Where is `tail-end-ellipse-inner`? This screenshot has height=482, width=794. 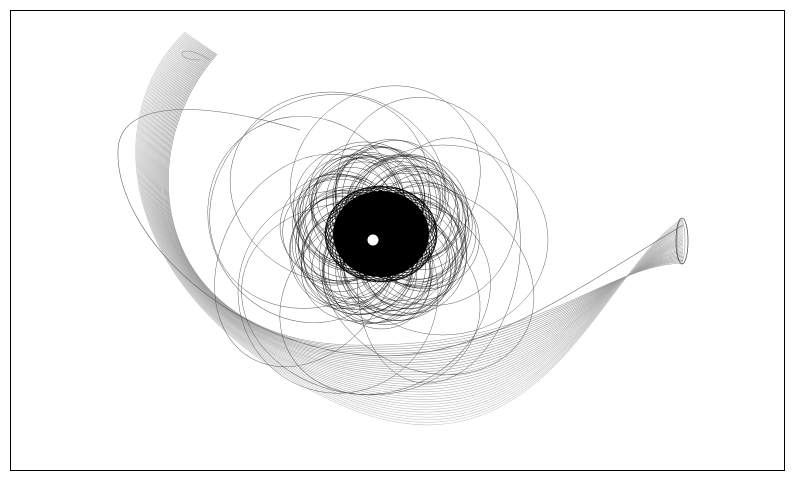 tail-end-ellipse-inner is located at coordinates (681, 241).